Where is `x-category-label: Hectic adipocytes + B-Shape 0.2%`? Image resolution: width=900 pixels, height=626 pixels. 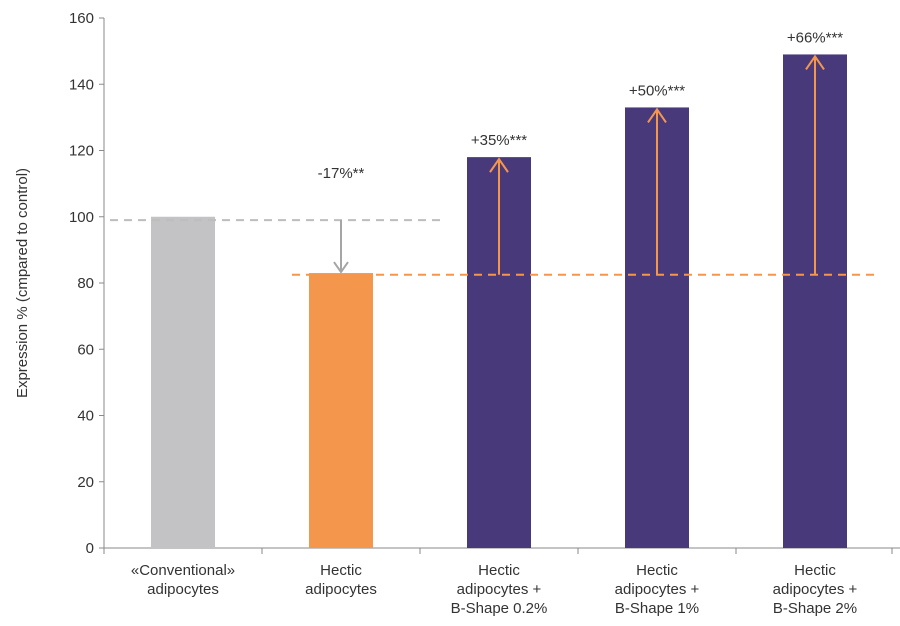
x-category-label: Hectic adipocytes + B-Shape 0.2% is located at coordinates (499, 589).